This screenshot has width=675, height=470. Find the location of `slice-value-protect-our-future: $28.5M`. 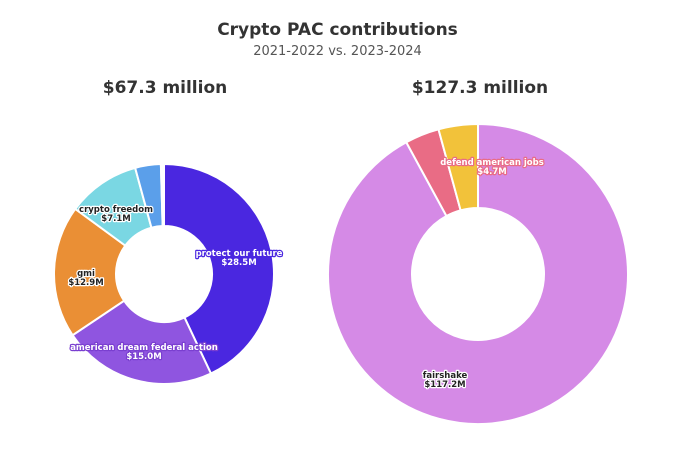

slice-value-protect-our-future: $28.5M is located at coordinates (238, 263).